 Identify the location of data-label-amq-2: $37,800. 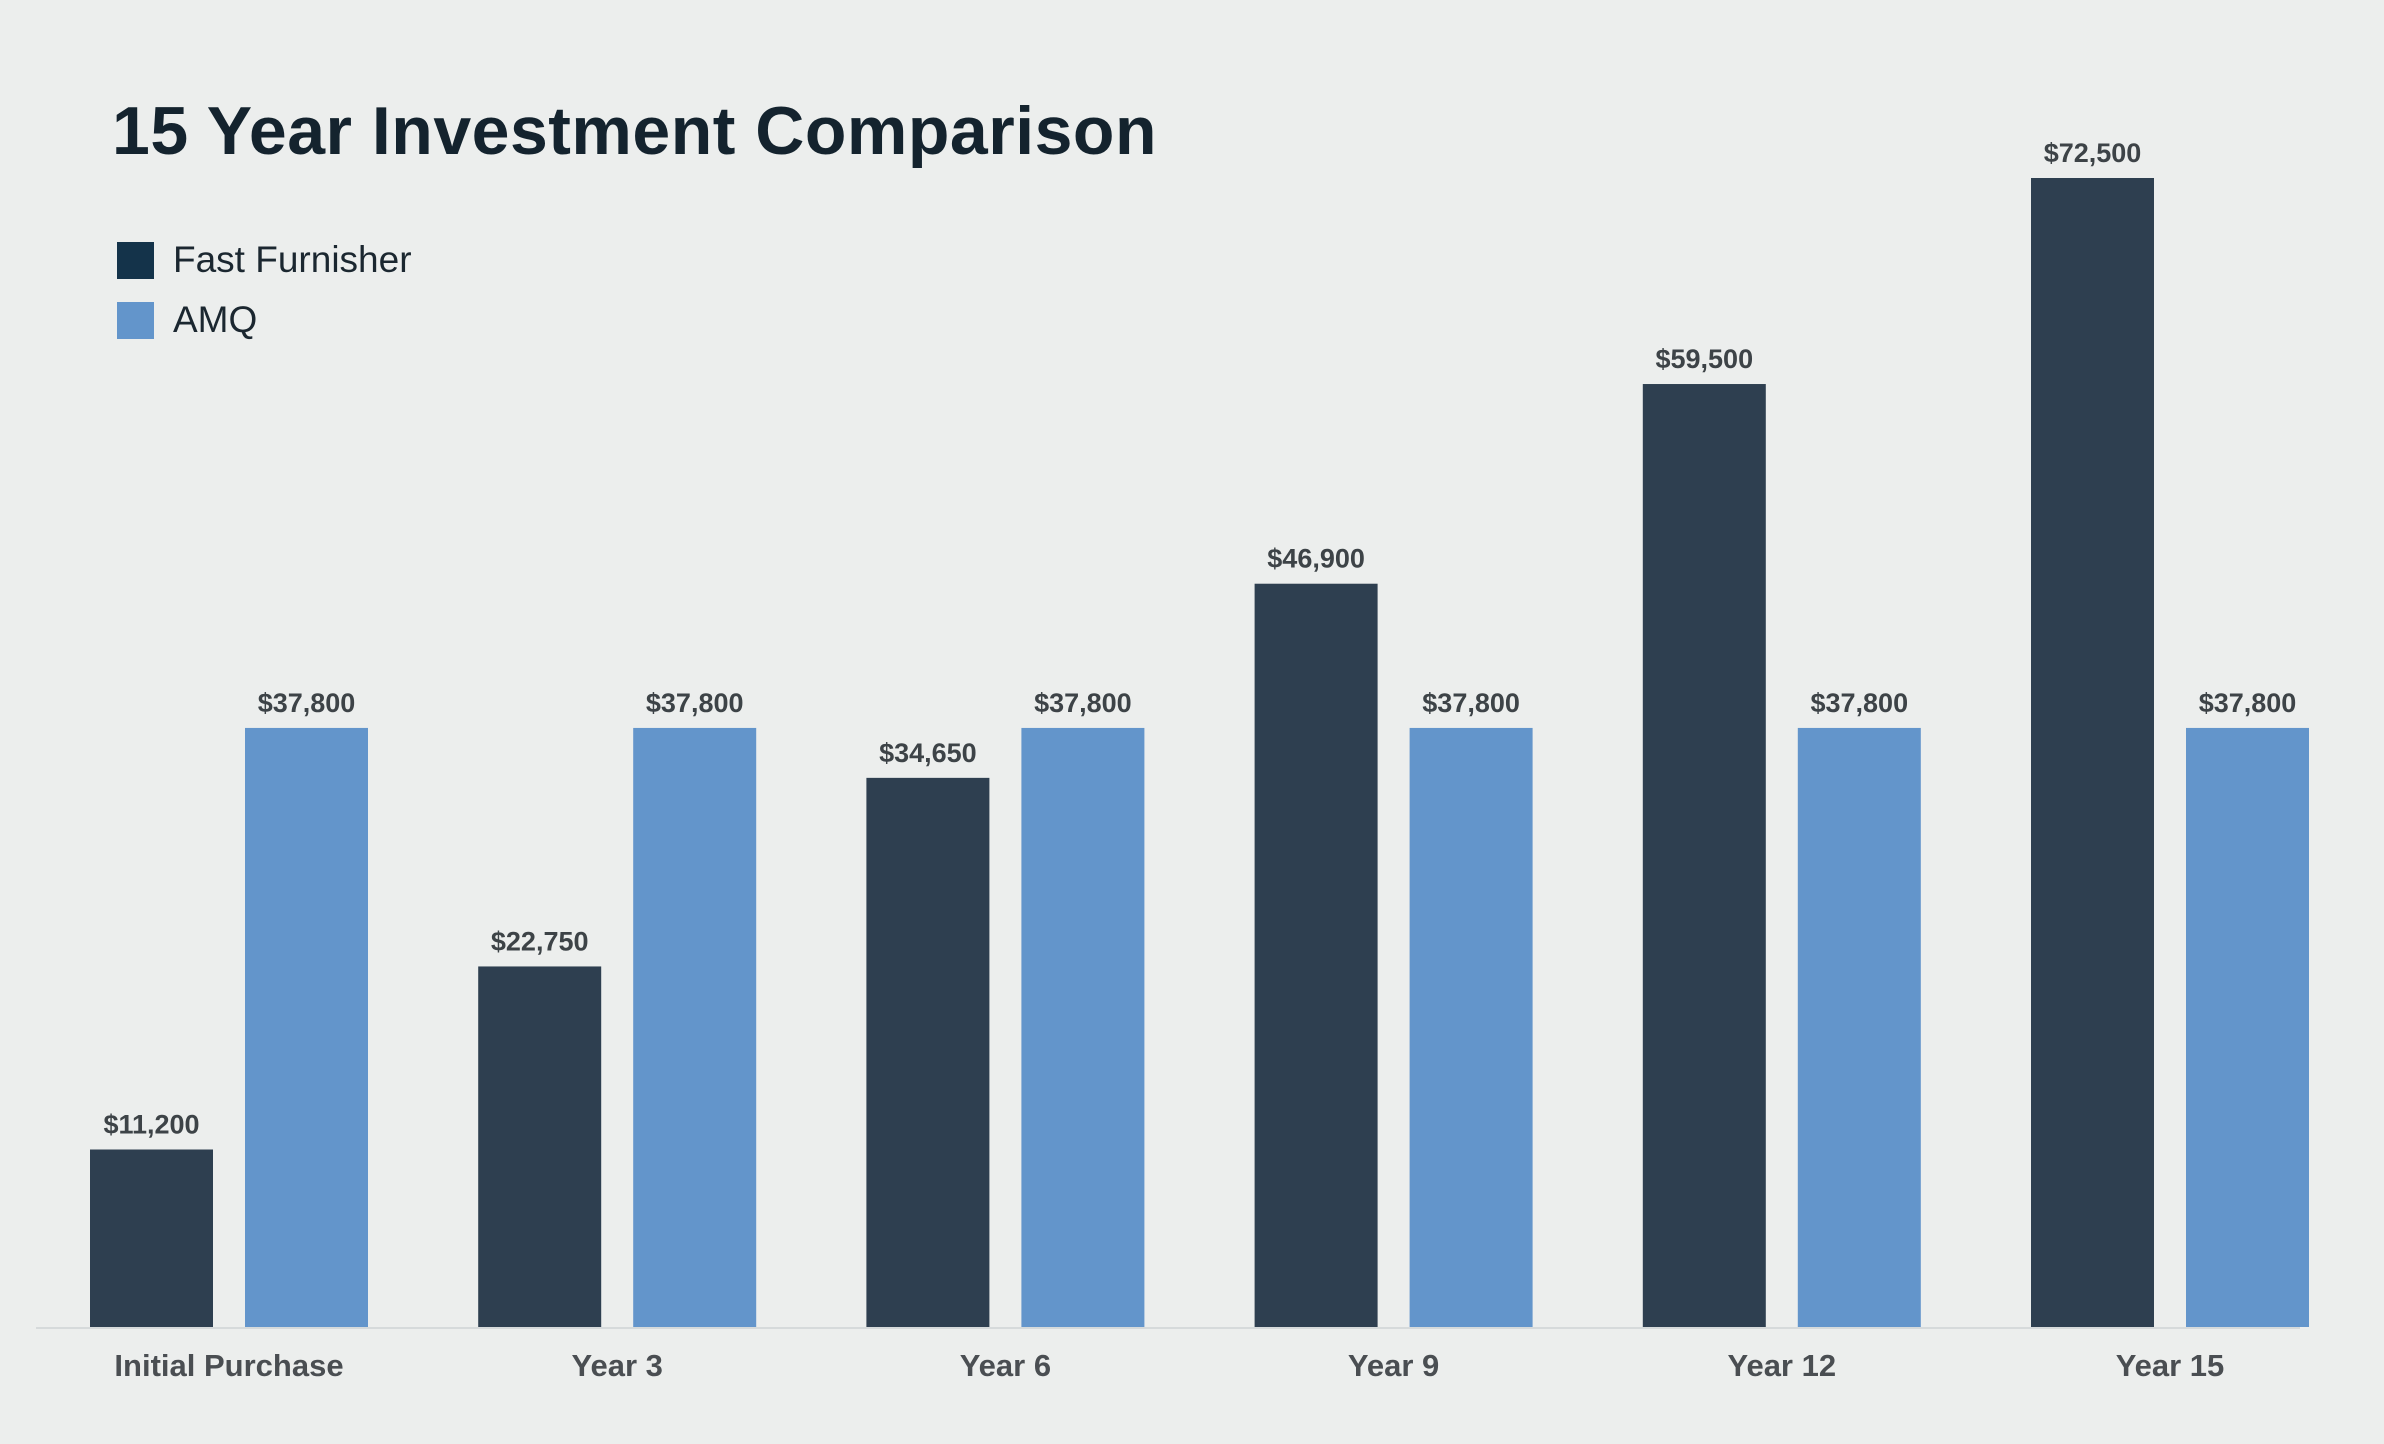
(1083, 703).